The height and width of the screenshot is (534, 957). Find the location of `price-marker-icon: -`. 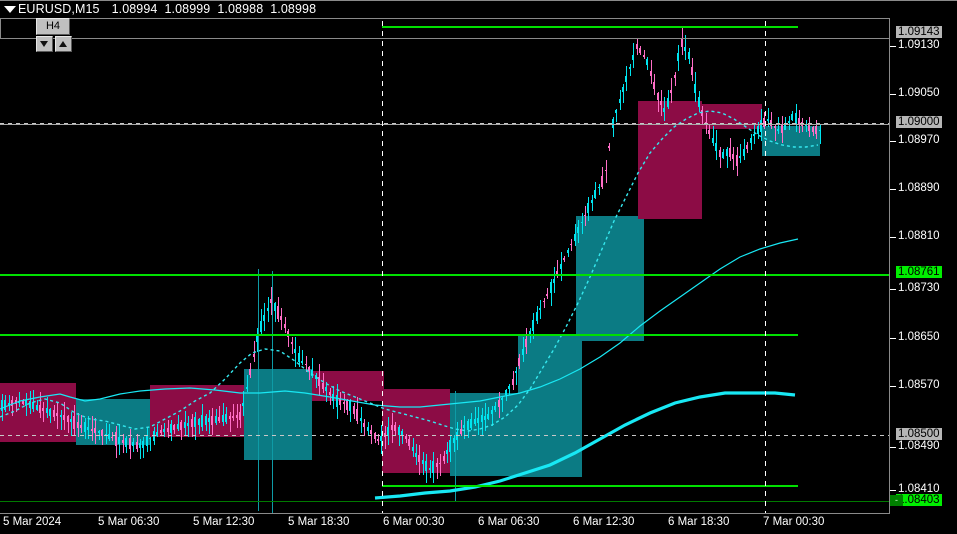

price-marker-icon: - is located at coordinates (896, 500).